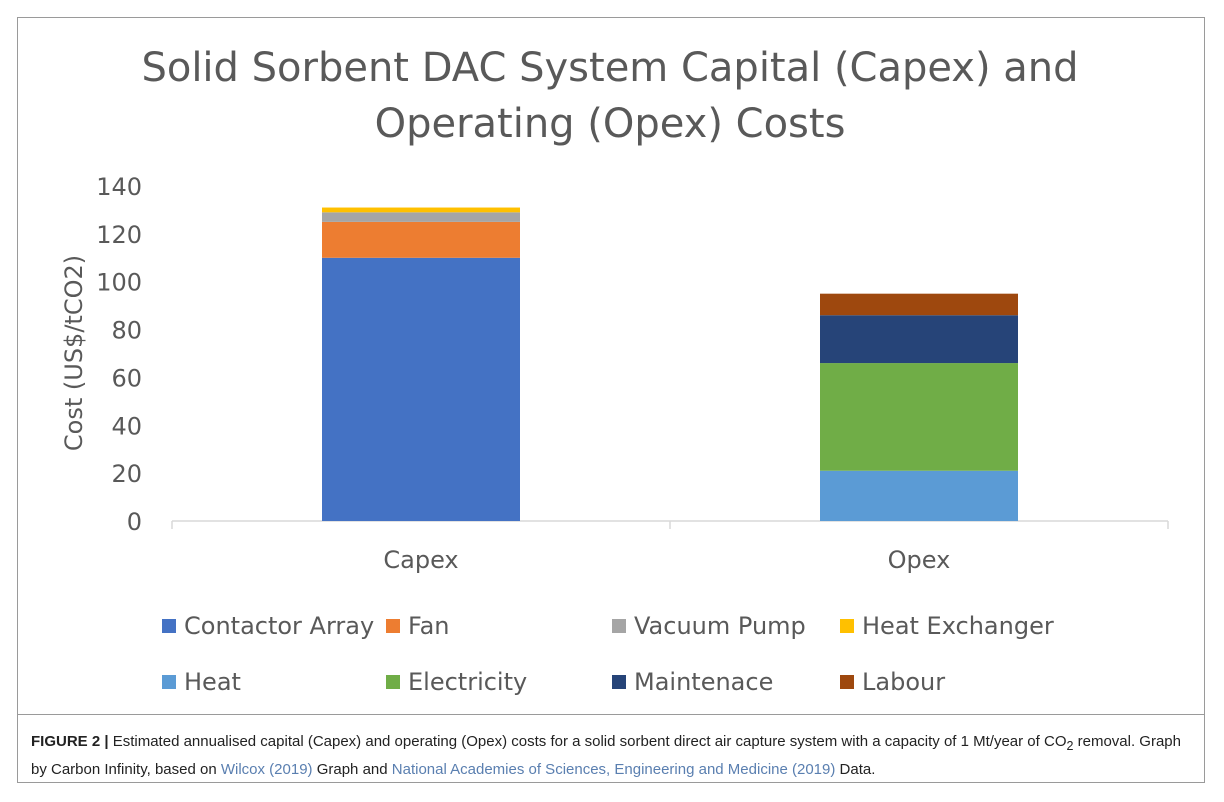 Image resolution: width=1224 pixels, height=802 pixels. I want to click on caption-subscript: 2, so click(1070, 746).